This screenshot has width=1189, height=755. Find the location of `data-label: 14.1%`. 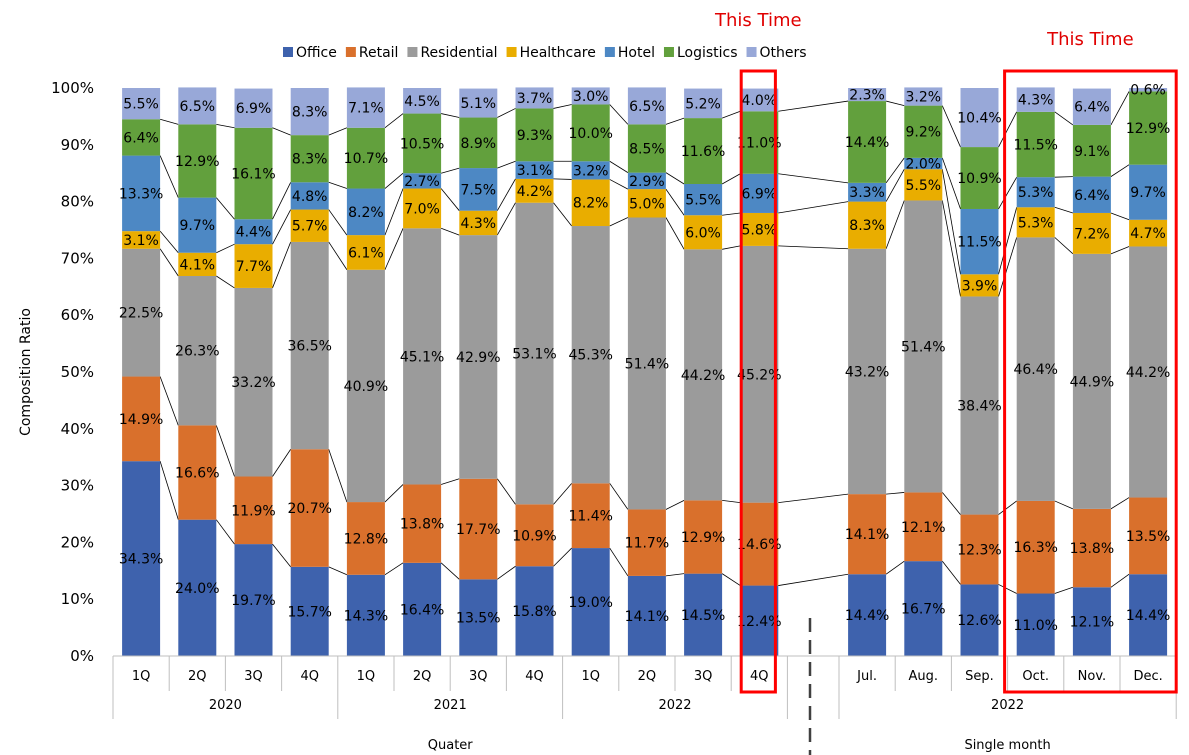

data-label: 14.1% is located at coordinates (867, 535).